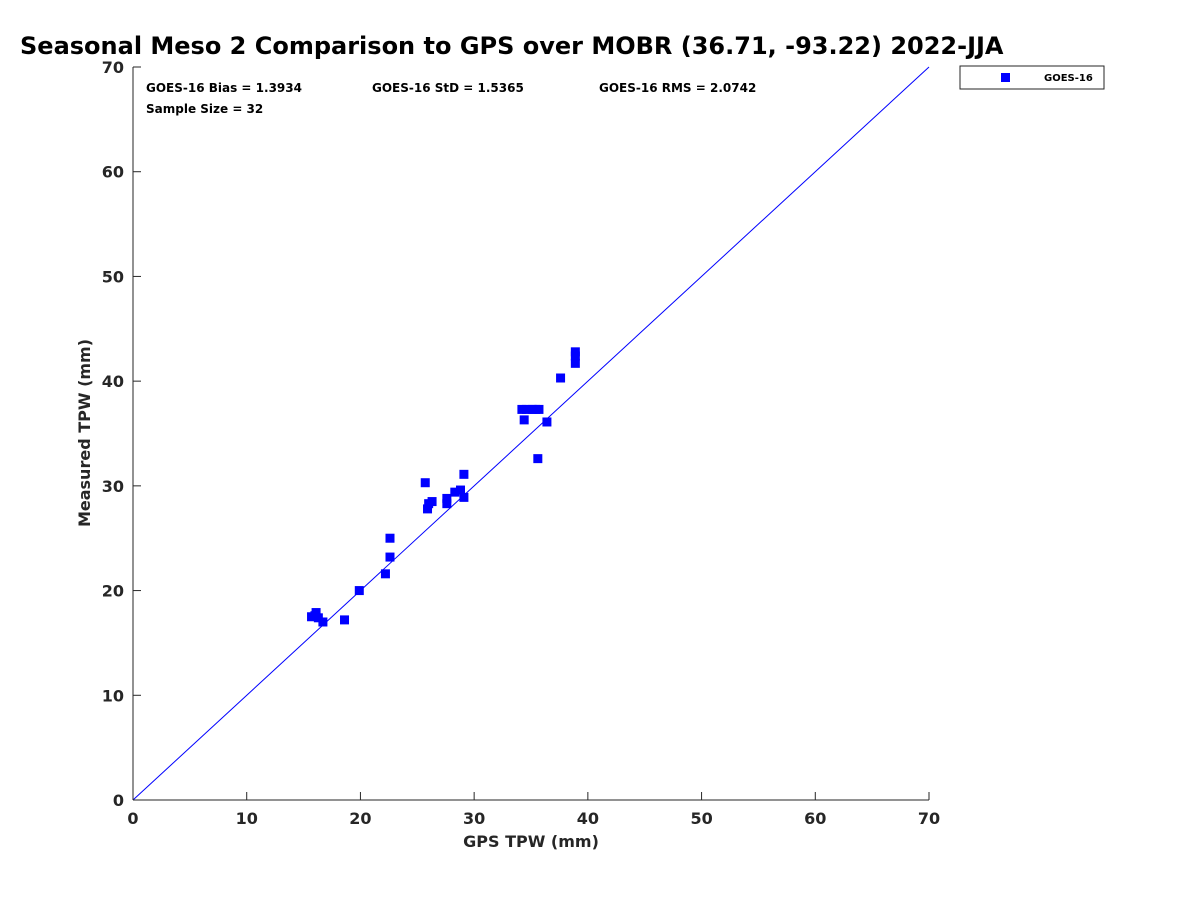  I want to click on y-tick-label: 30, so click(113, 486).